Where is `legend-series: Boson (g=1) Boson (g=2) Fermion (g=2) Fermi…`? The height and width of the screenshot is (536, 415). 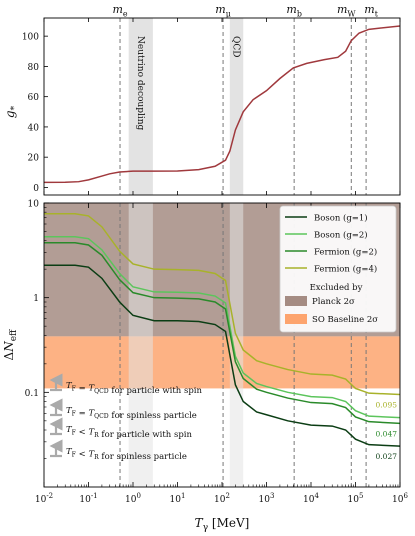 legend-series: Boson (g=1) Boson (g=2) Fermion (g=2) Fermi… is located at coordinates (331, 244).